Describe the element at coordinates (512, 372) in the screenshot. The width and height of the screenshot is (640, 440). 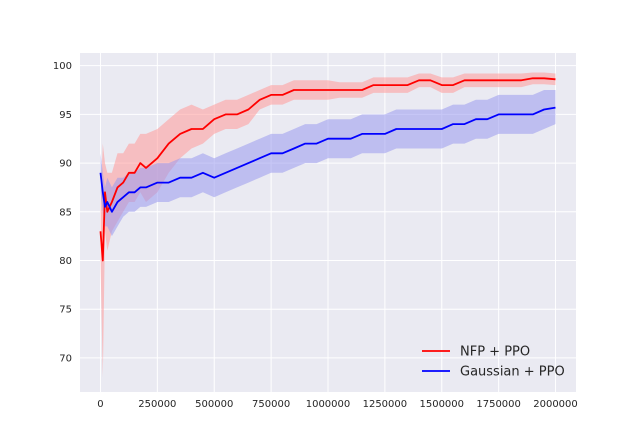
I see `legend-label-1: Gaussian + PPO` at that location.